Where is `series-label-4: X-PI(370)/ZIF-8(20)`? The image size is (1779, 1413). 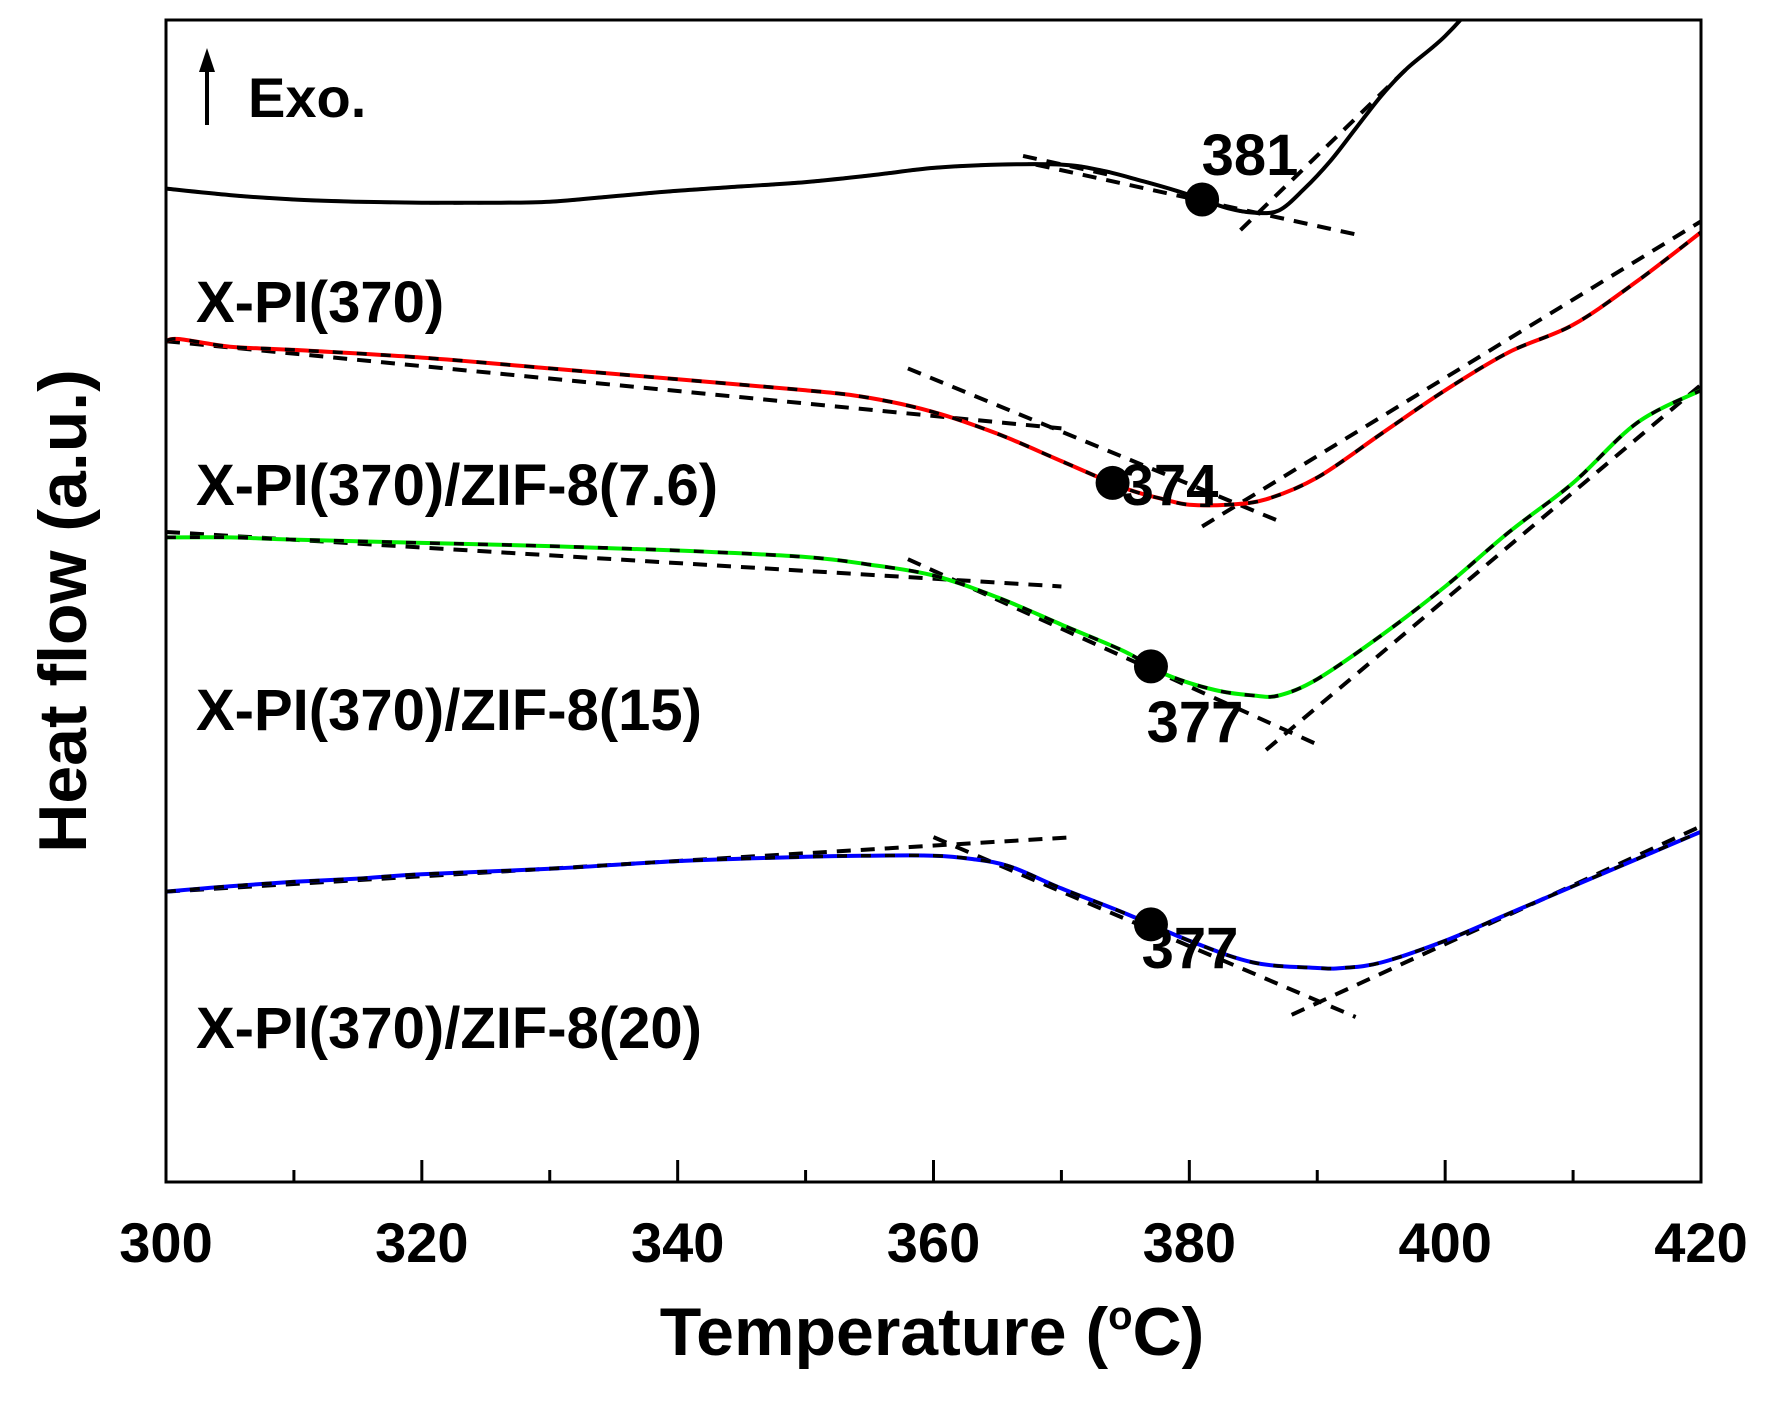
series-label-4: X-PI(370)/ZIF-8(20) is located at coordinates (449, 1028).